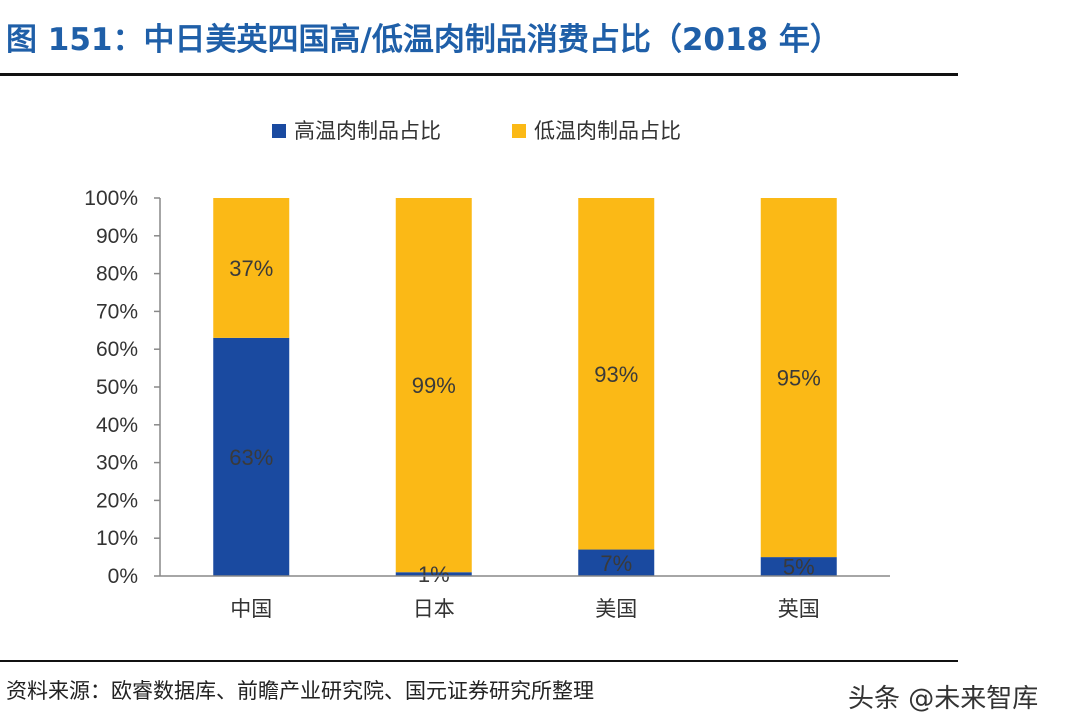 Image resolution: width=1080 pixels, height=725 pixels. What do you see at coordinates (607, 131) in the screenshot?
I see `legend-label: 低温肉制品占比` at bounding box center [607, 131].